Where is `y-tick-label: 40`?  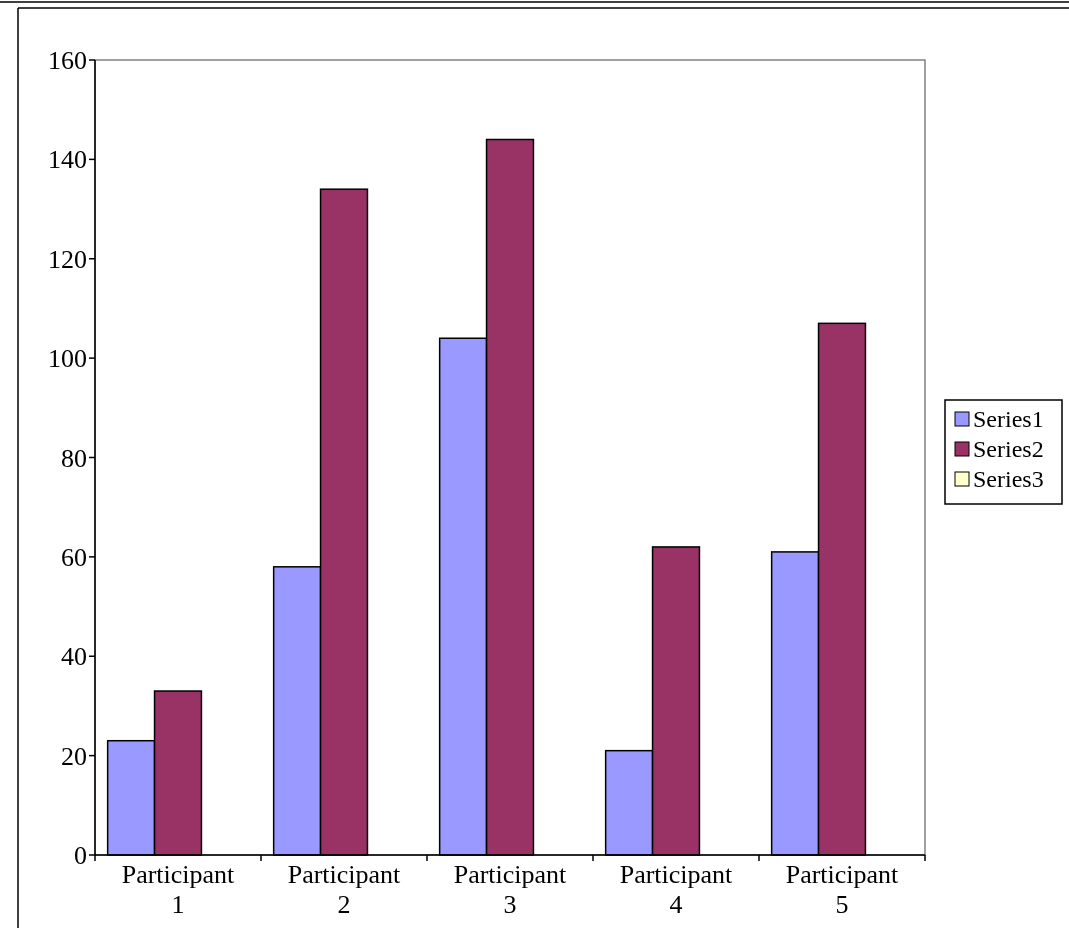 y-tick-label: 40 is located at coordinates (74, 657).